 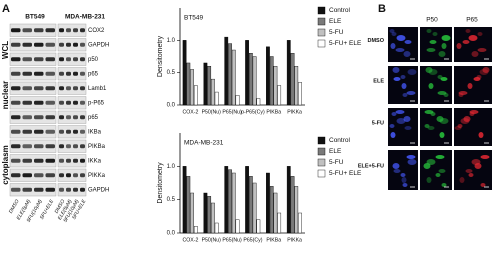 What do you see at coordinates (232, 112) in the screenshot?
I see `x-tick-label: P65(Nu)` at bounding box center [232, 112].